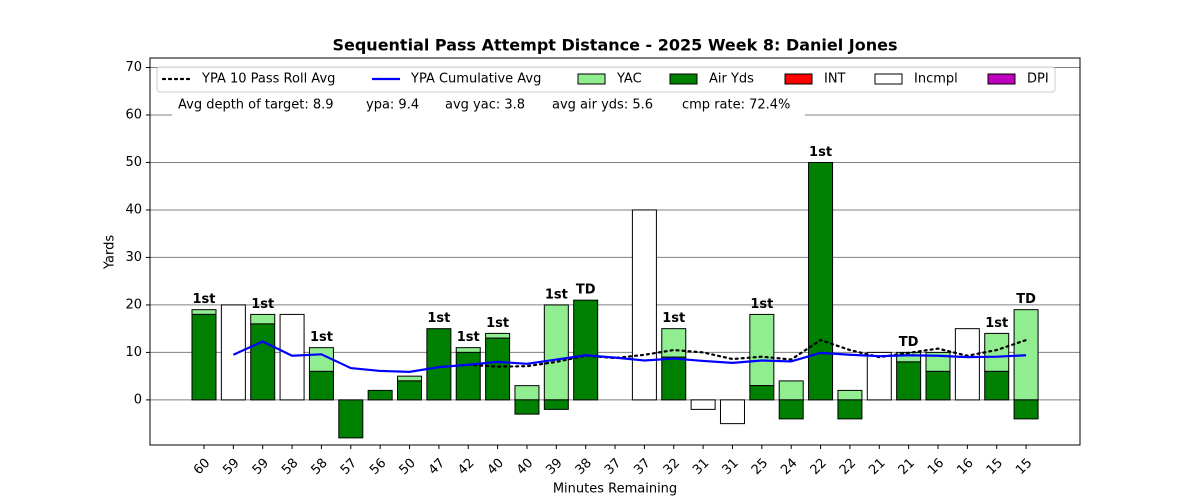 The width and height of the screenshot is (1200, 500). What do you see at coordinates (268, 79) in the screenshot?
I see `legend-label: YPA 10 Pass Roll Avg` at bounding box center [268, 79].